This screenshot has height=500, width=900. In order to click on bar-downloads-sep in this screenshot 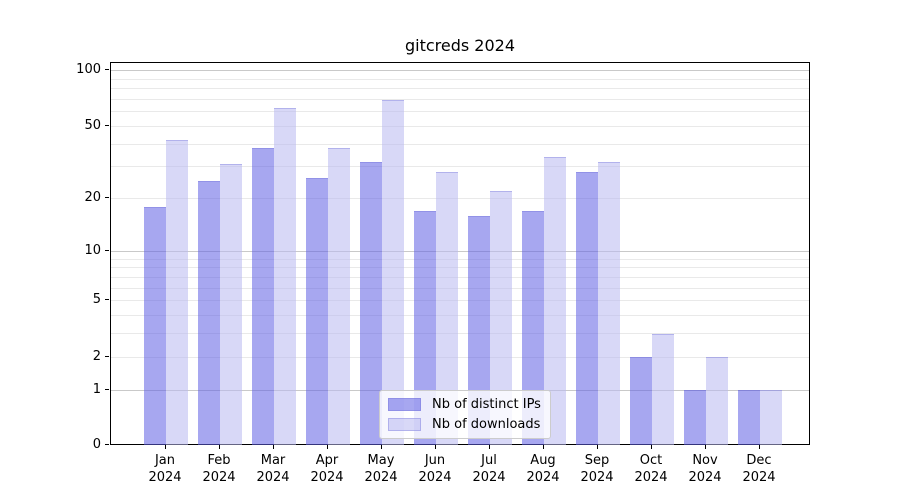, I will do `click(609, 303)`.